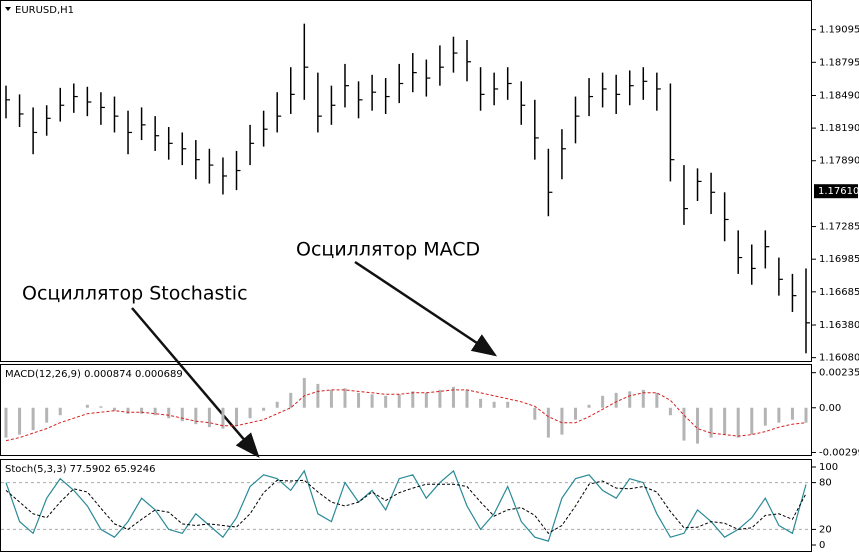  What do you see at coordinates (830, 408) in the screenshot?
I see `y-tick-label: 0.00` at bounding box center [830, 408].